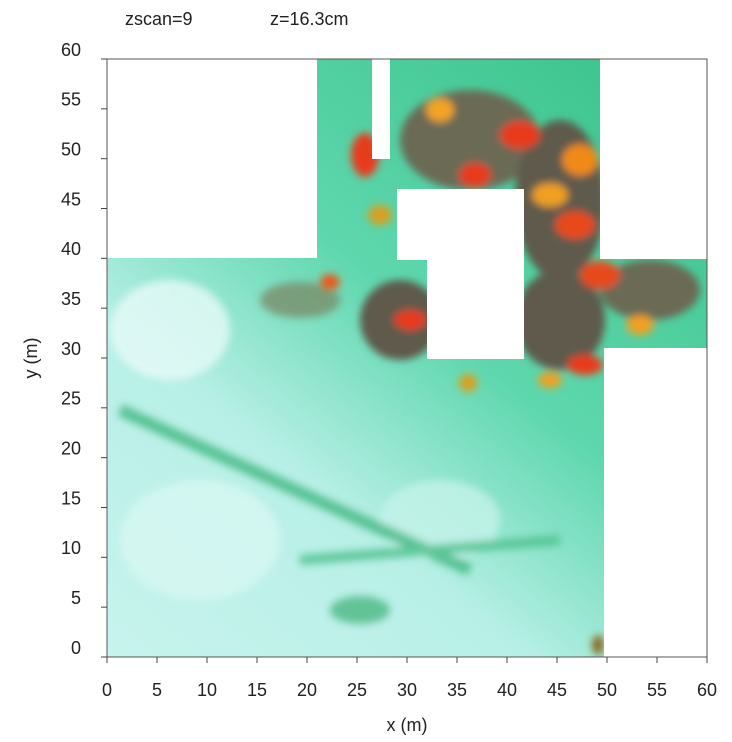  I want to click on x-tick-label: 20, so click(307, 690).